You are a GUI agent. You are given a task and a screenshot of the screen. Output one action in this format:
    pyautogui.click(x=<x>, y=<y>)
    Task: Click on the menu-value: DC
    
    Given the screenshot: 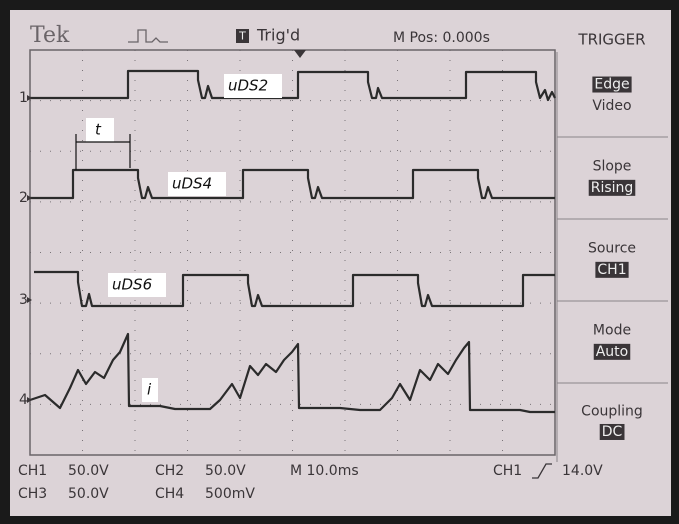 What is the action you would take?
    pyautogui.click(x=612, y=432)
    